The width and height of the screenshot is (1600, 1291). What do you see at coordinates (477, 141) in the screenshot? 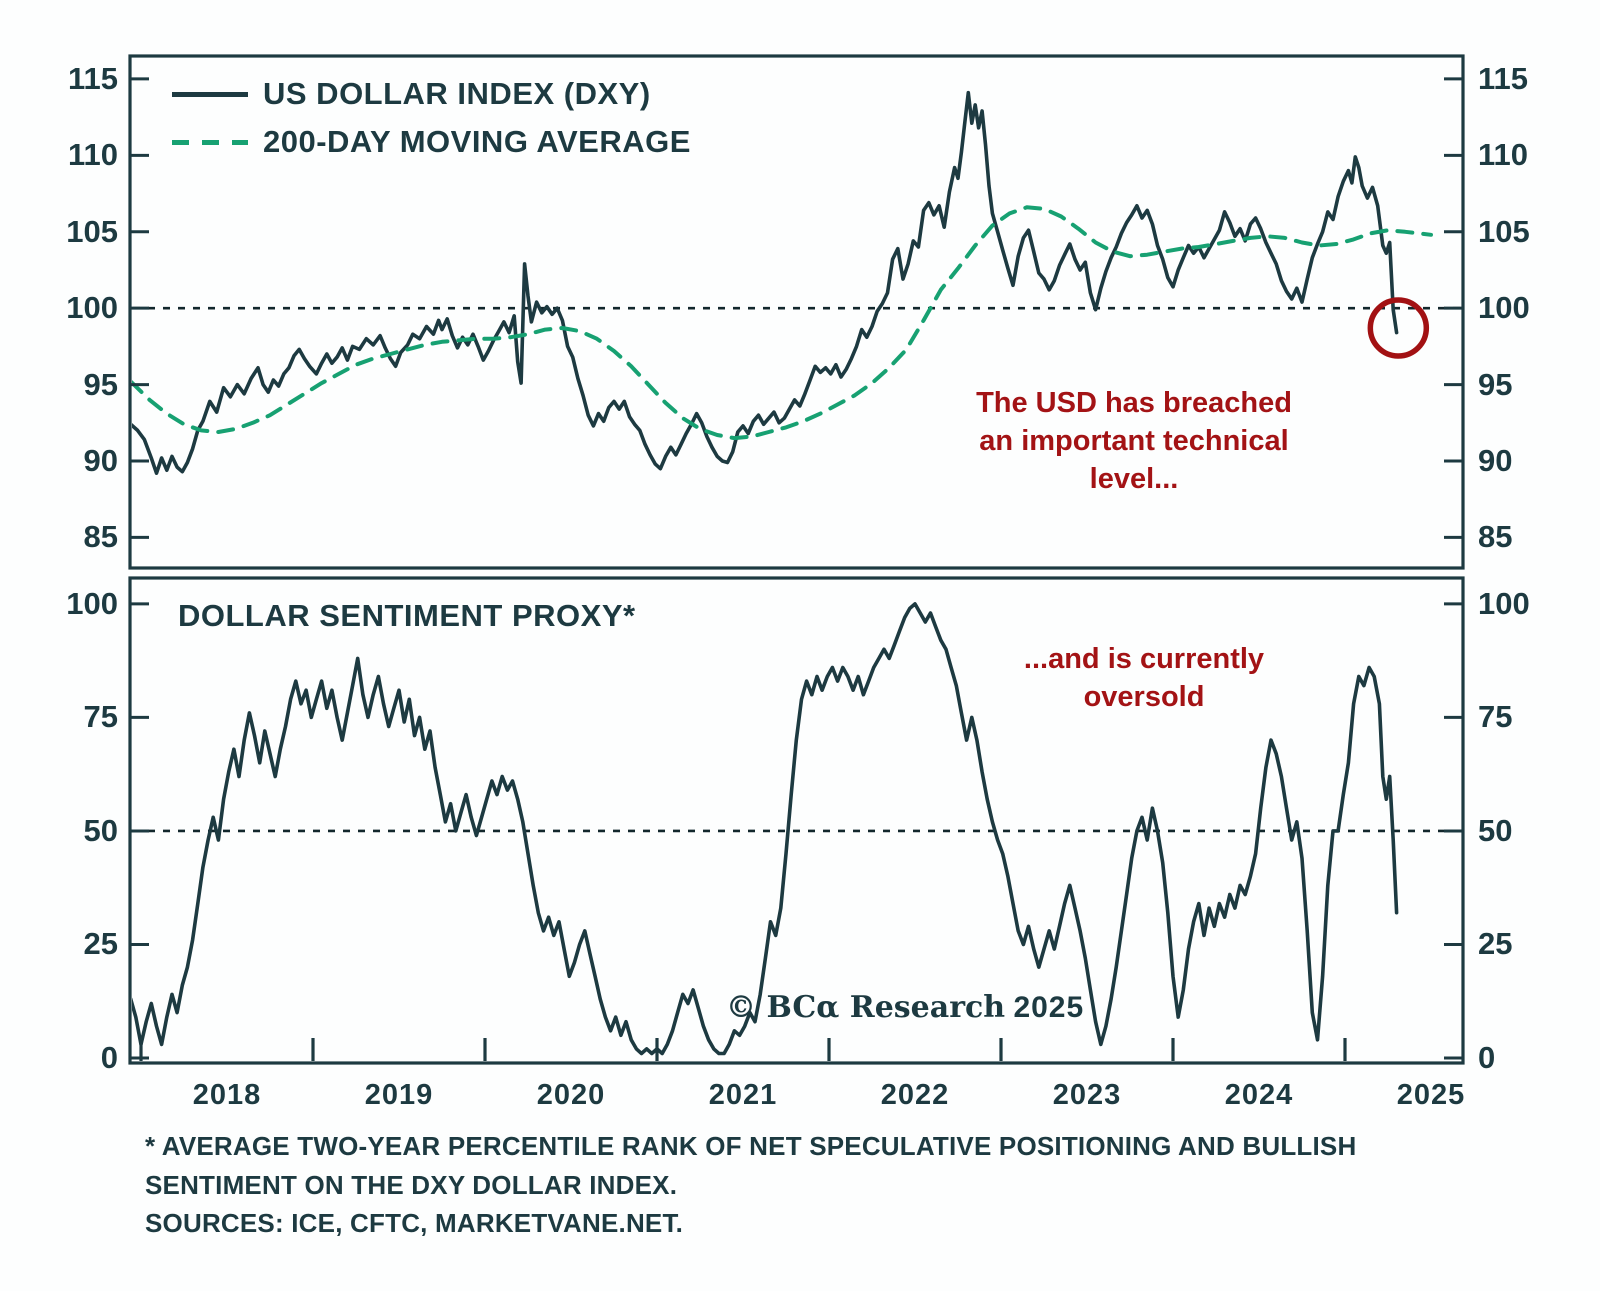
I see `moving-average-legend-label: 200-DAY MOVING AVERAGE` at bounding box center [477, 141].